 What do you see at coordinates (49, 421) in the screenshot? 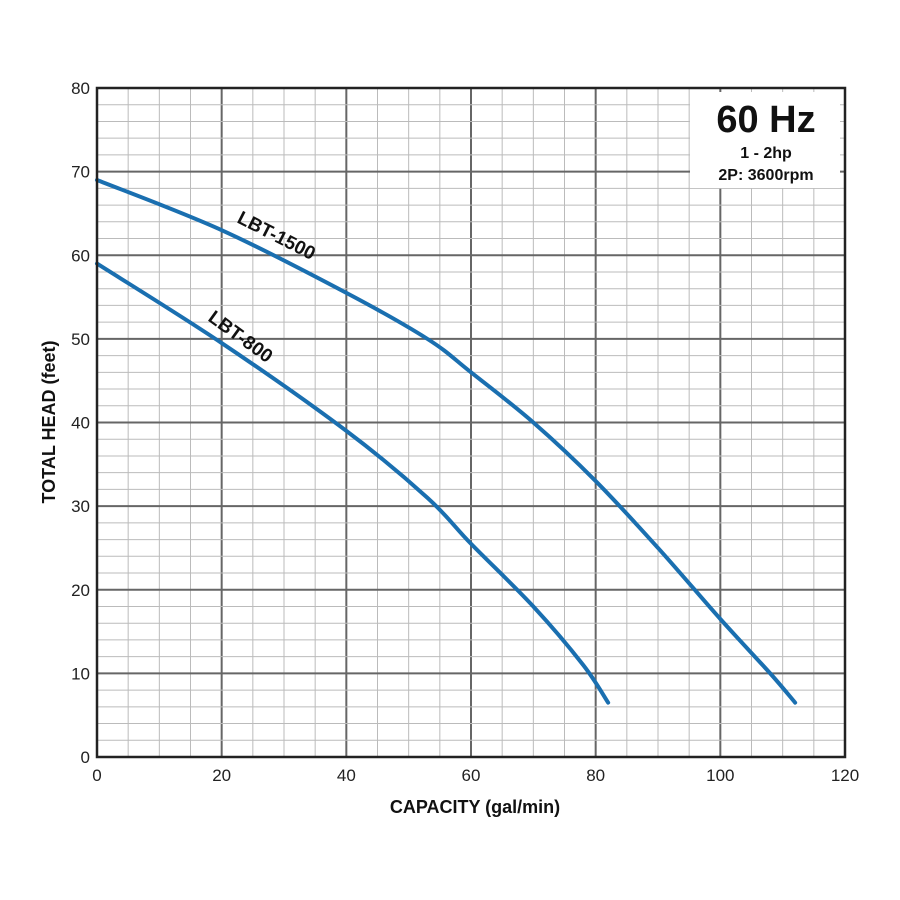
I see `y-axis-label: TOTAL HEAD (feet)` at bounding box center [49, 421].